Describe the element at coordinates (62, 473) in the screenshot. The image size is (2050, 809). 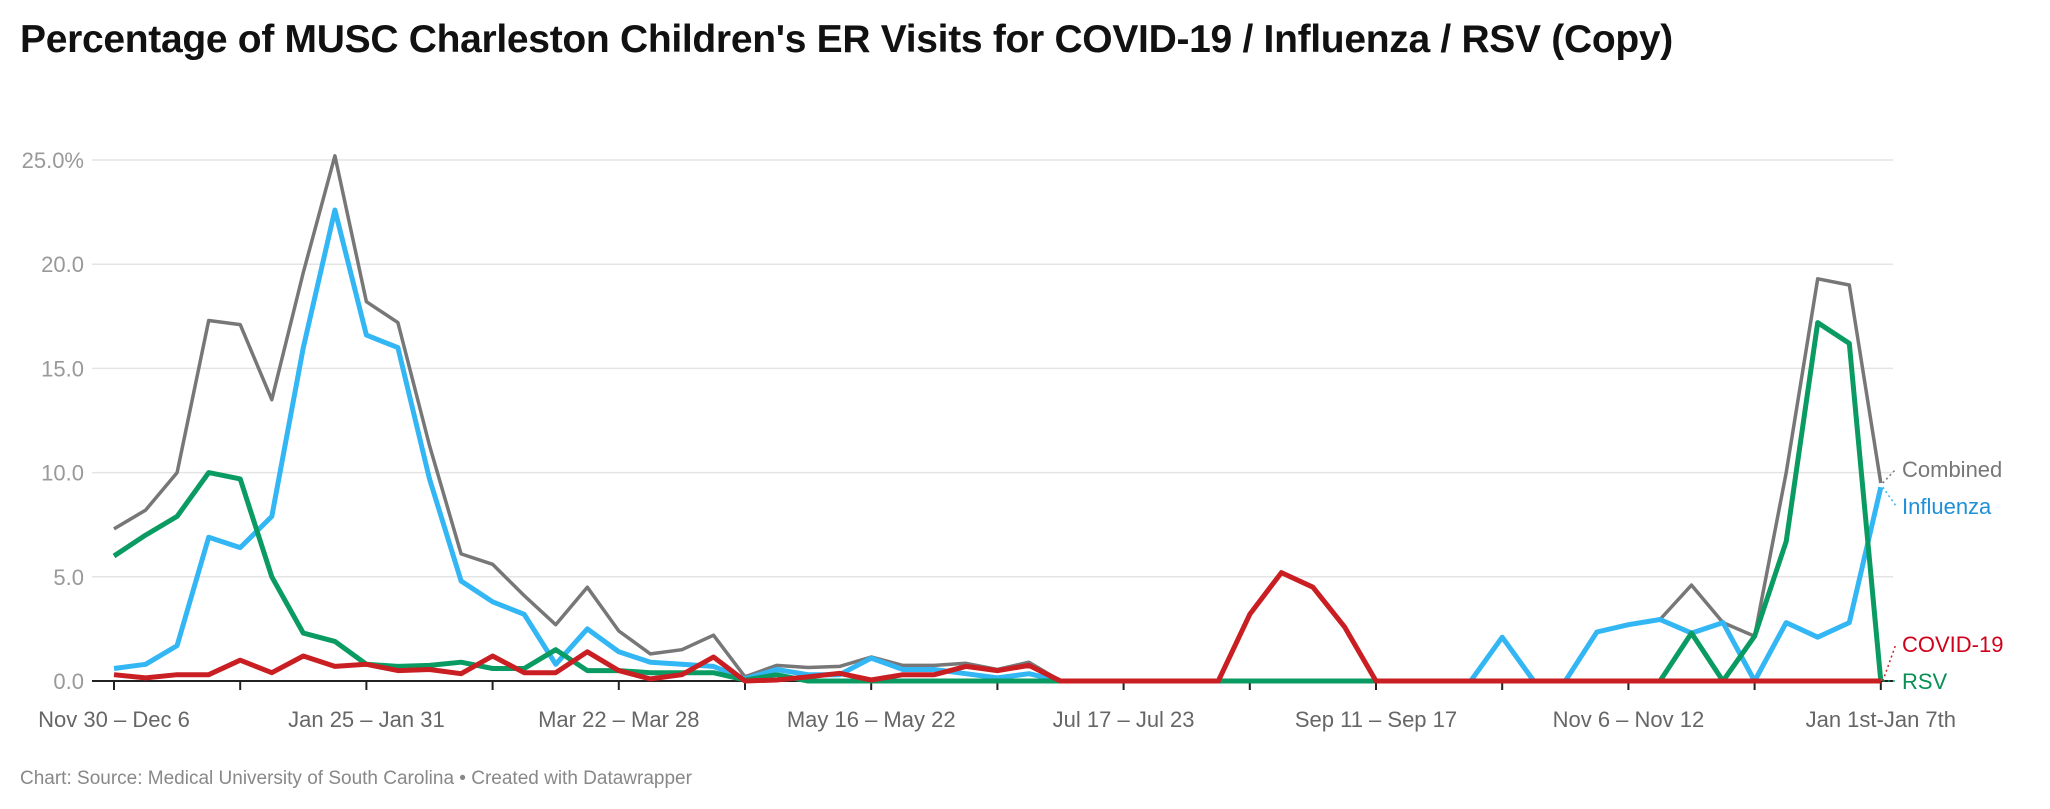
I see `y-tick-label: 10.0` at that location.